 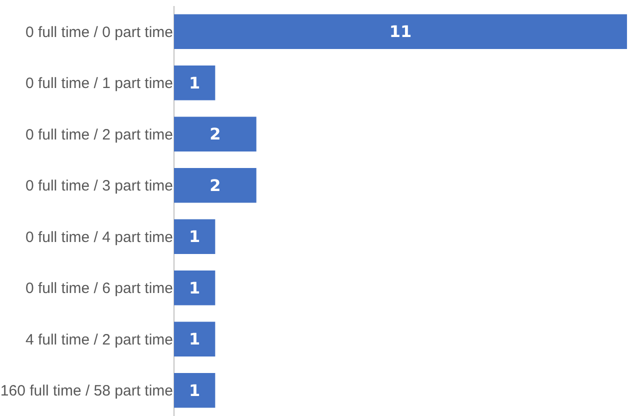 What do you see at coordinates (99, 32) in the screenshot?
I see `y-tick-label: 0 full time / 0 part time` at bounding box center [99, 32].